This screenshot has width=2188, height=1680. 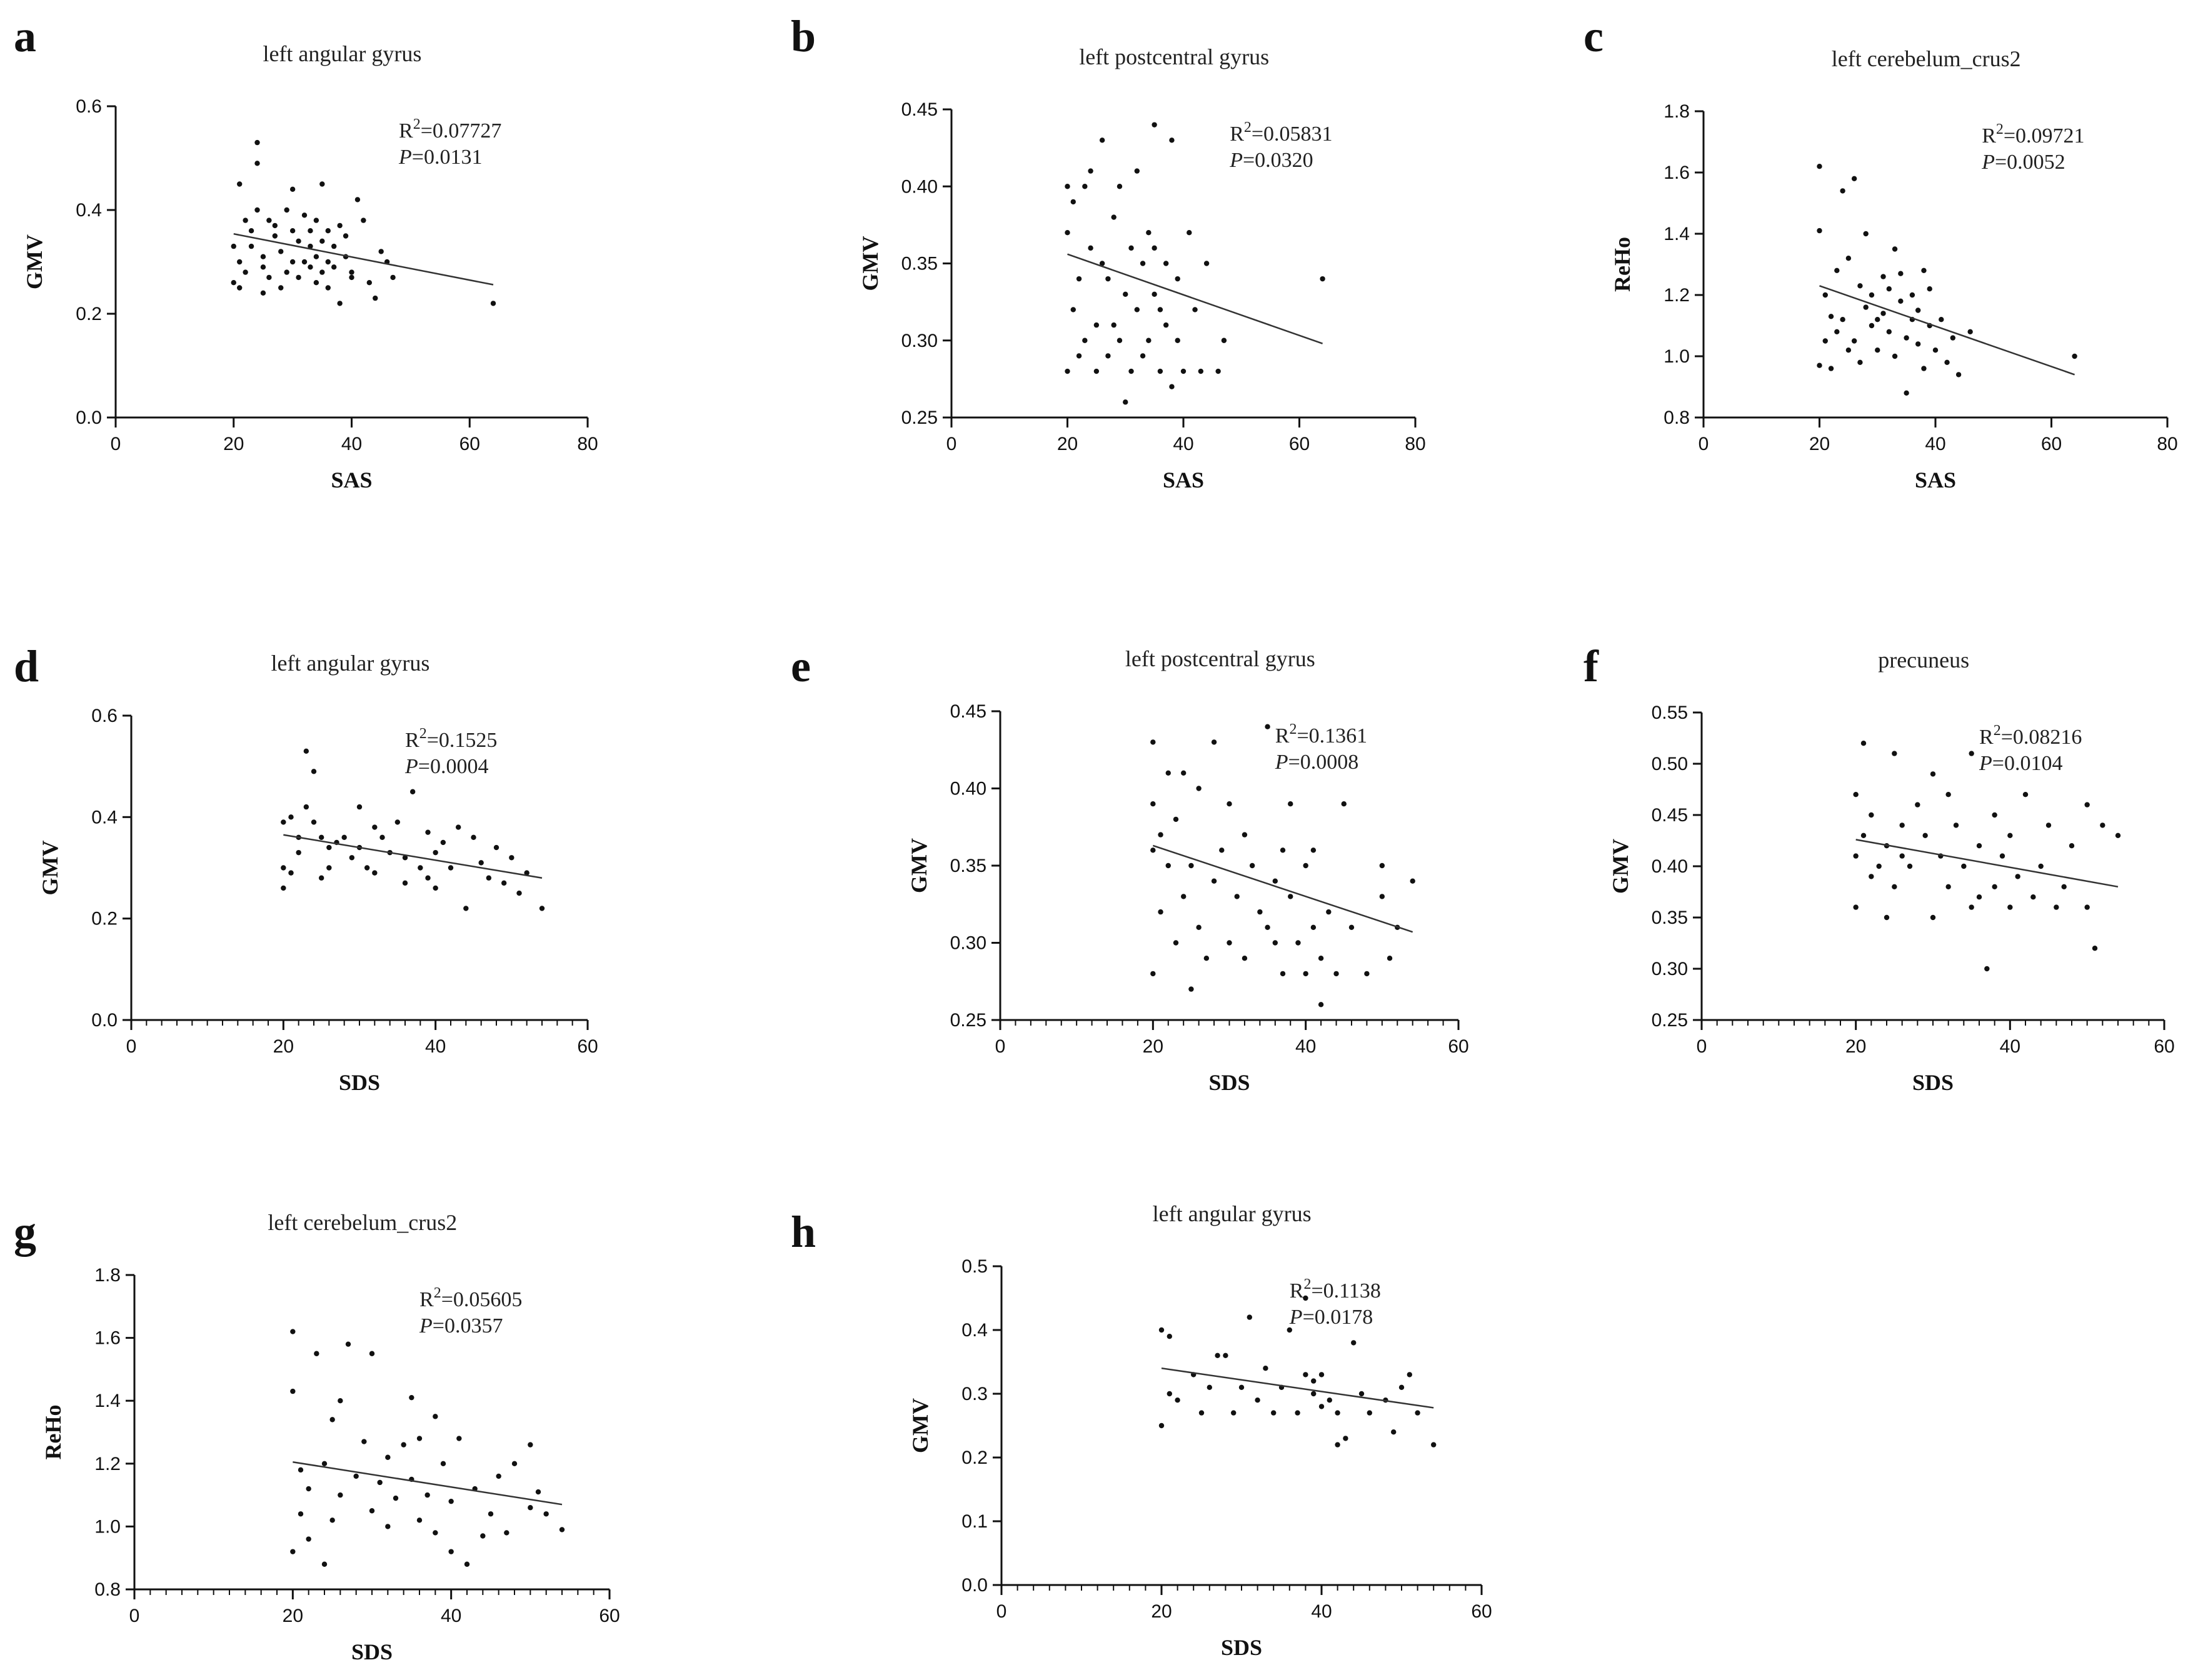 I want to click on panel-letter: c, so click(x=1593, y=36).